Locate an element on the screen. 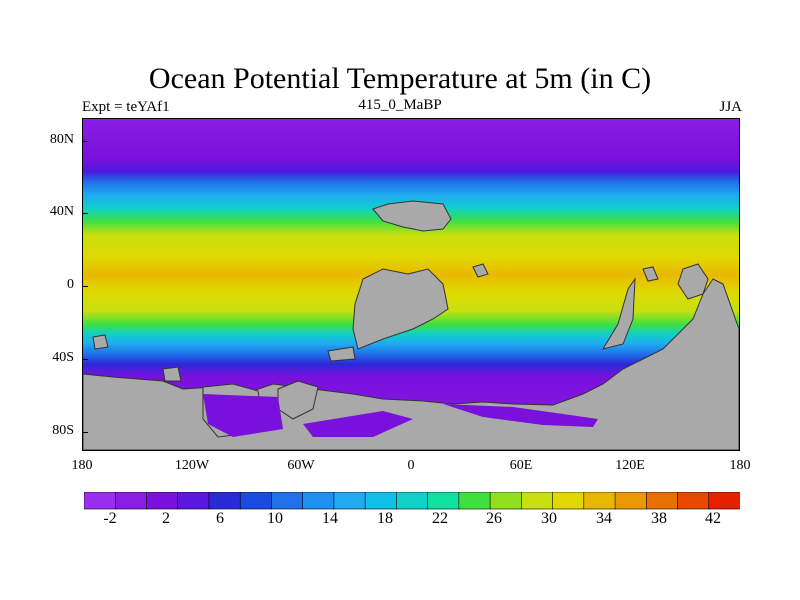 Image resolution: width=800 pixels, height=600 pixels. colorbar-label: 38 is located at coordinates (659, 518).